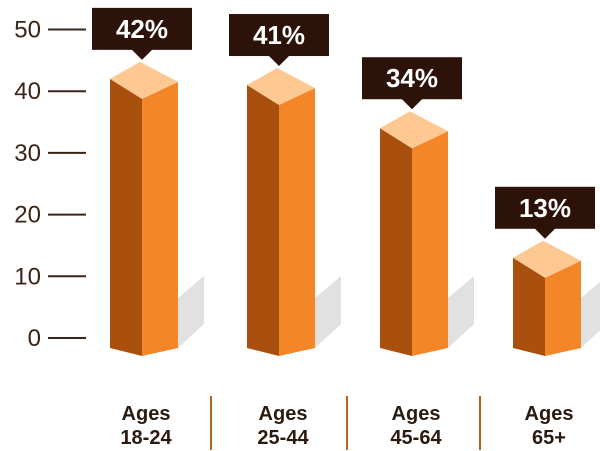 This screenshot has width=600, height=451. I want to click on data-label-text: 41%, so click(279, 35).